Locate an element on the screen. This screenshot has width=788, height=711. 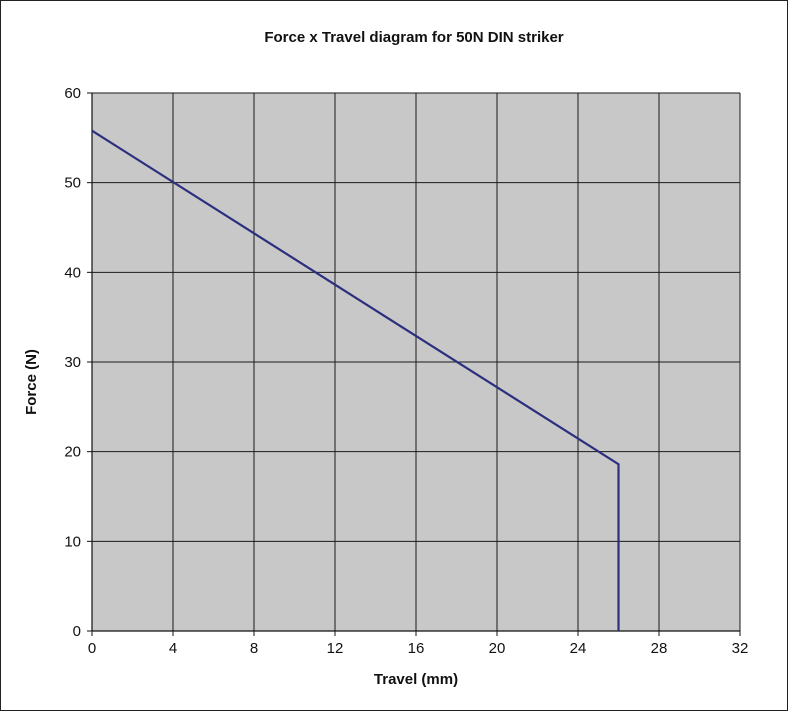
y-tick-label: 0 is located at coordinates (77, 631).